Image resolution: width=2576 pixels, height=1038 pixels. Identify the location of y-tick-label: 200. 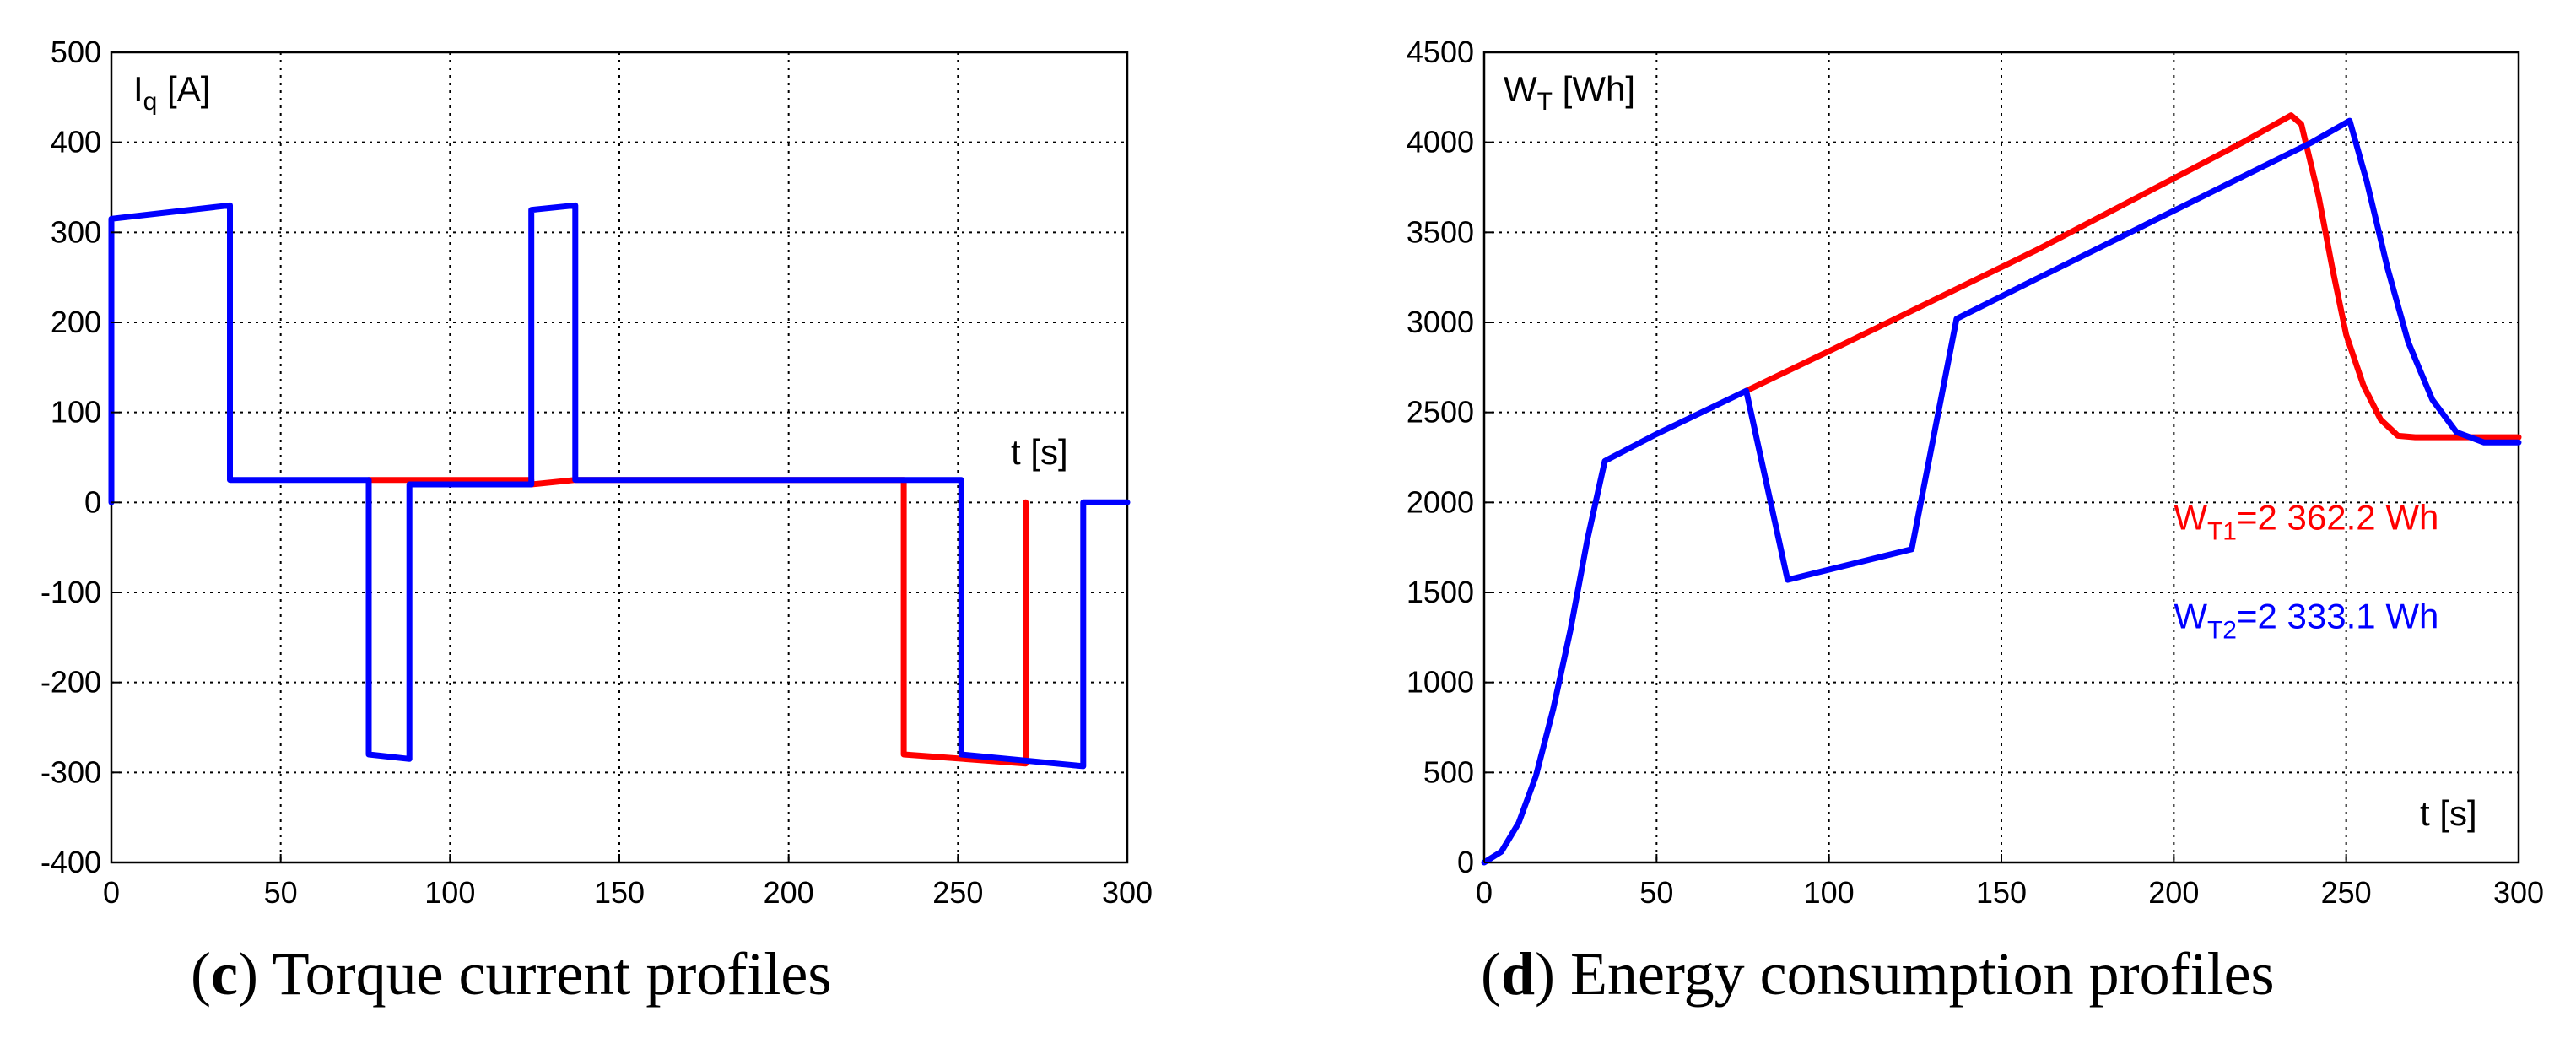
(76, 322).